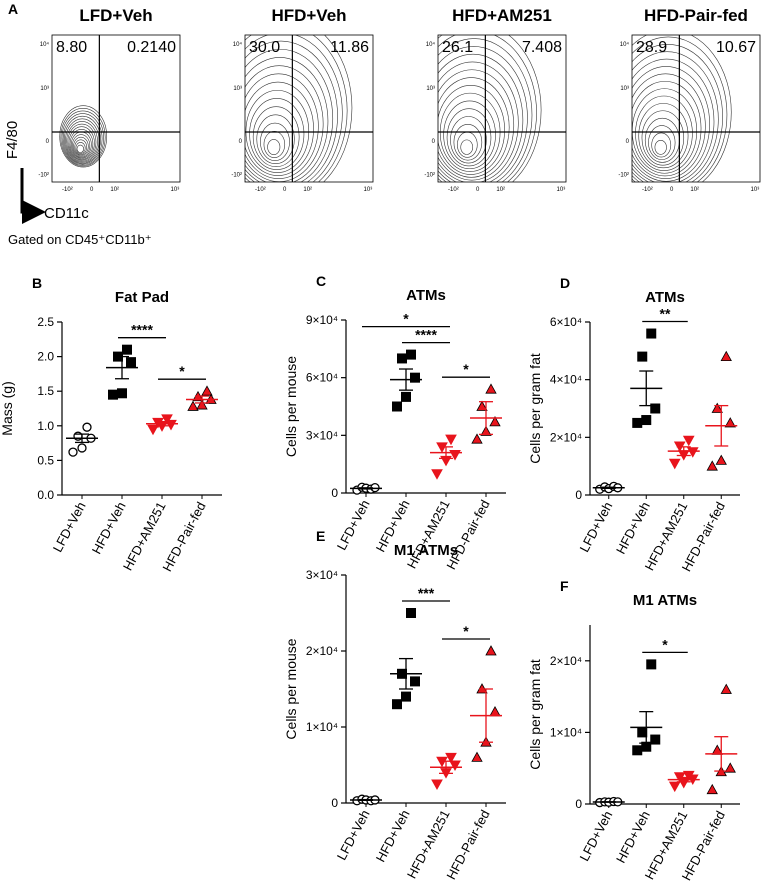 The height and width of the screenshot is (884, 762). What do you see at coordinates (308, 15) in the screenshot?
I see `plot-title: HFD+Veh` at bounding box center [308, 15].